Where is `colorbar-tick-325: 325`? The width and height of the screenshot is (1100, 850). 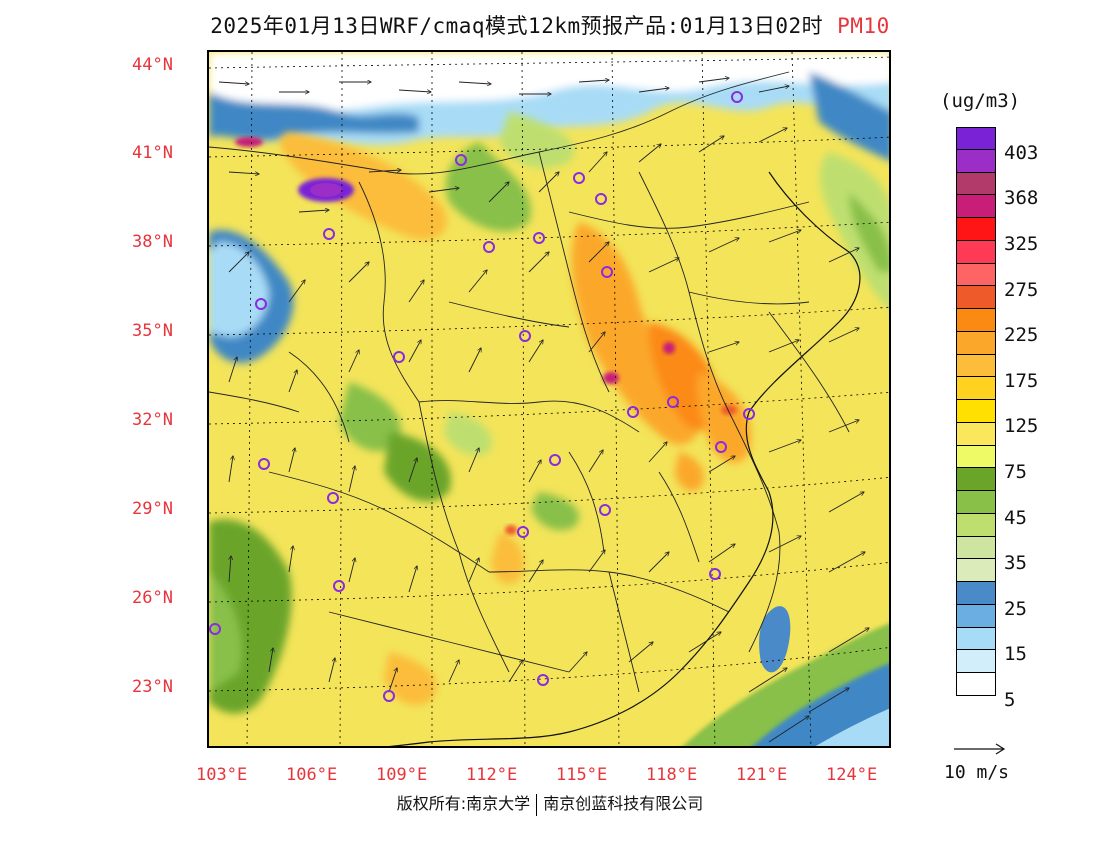 colorbar-tick-325: 325 is located at coordinates (1021, 244).